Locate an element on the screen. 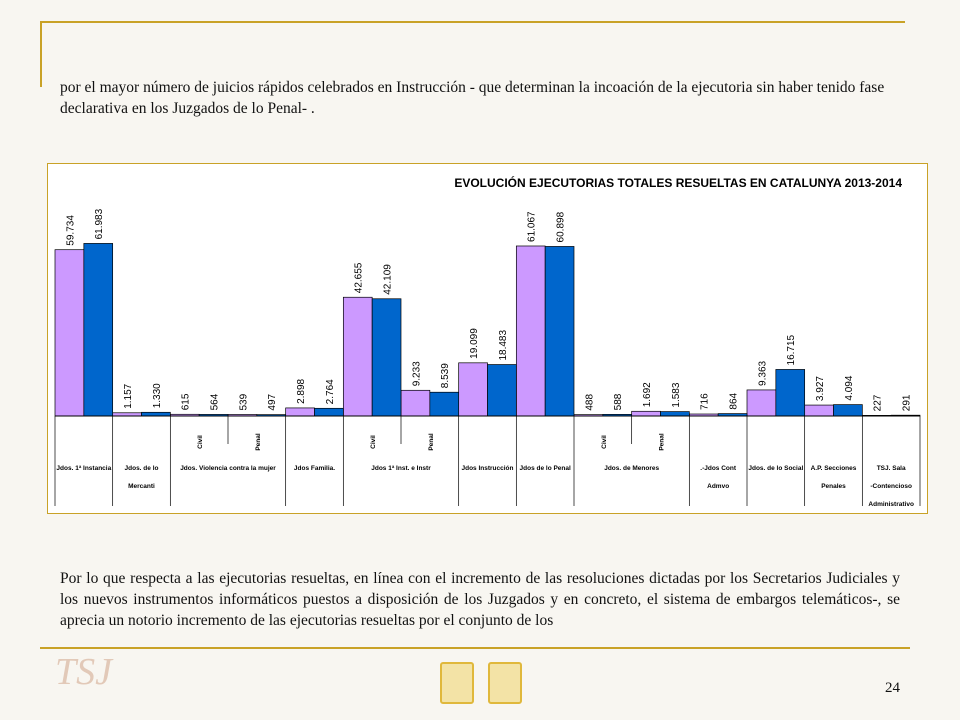 This screenshot has height=720, width=960. home-button is located at coordinates (505, 683).